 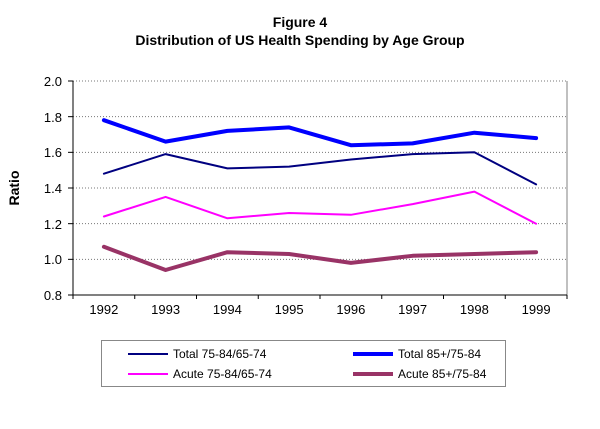 I want to click on legend-line-sample-magenta, so click(x=148, y=373).